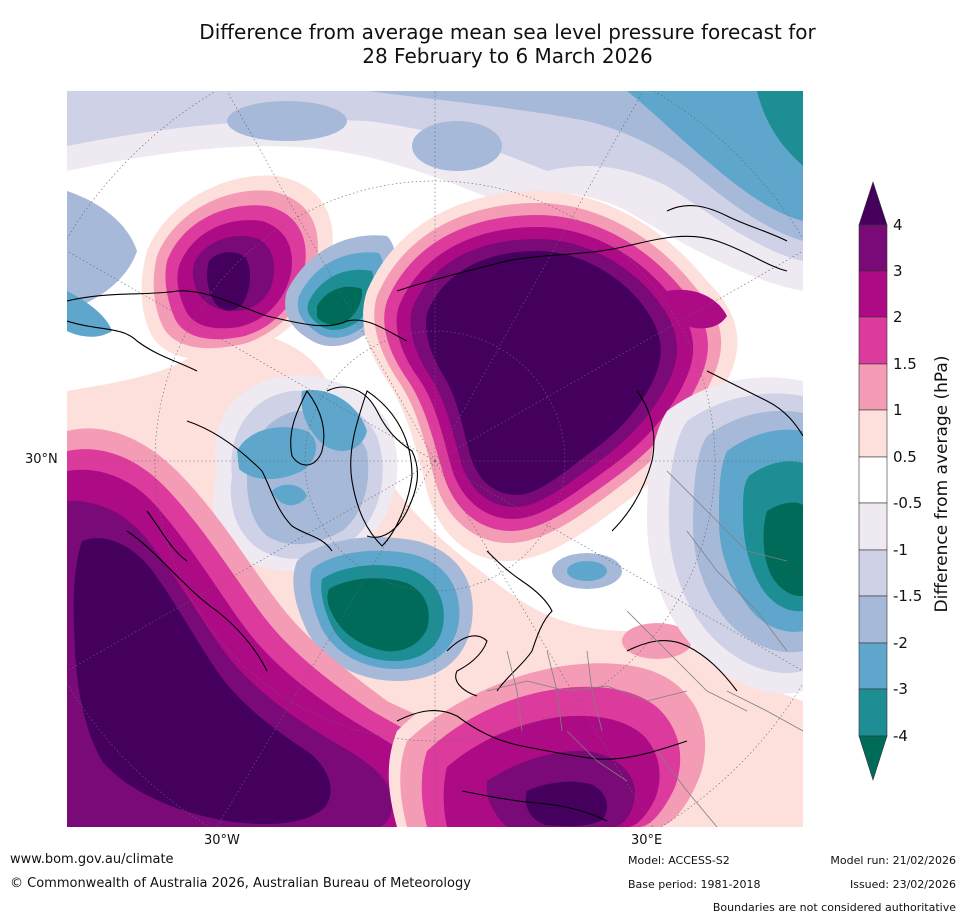 Image resolution: width=965 pixels, height=919 pixels. What do you see at coordinates (898, 317) in the screenshot?
I see `colorbar-tick-2: 2` at bounding box center [898, 317].